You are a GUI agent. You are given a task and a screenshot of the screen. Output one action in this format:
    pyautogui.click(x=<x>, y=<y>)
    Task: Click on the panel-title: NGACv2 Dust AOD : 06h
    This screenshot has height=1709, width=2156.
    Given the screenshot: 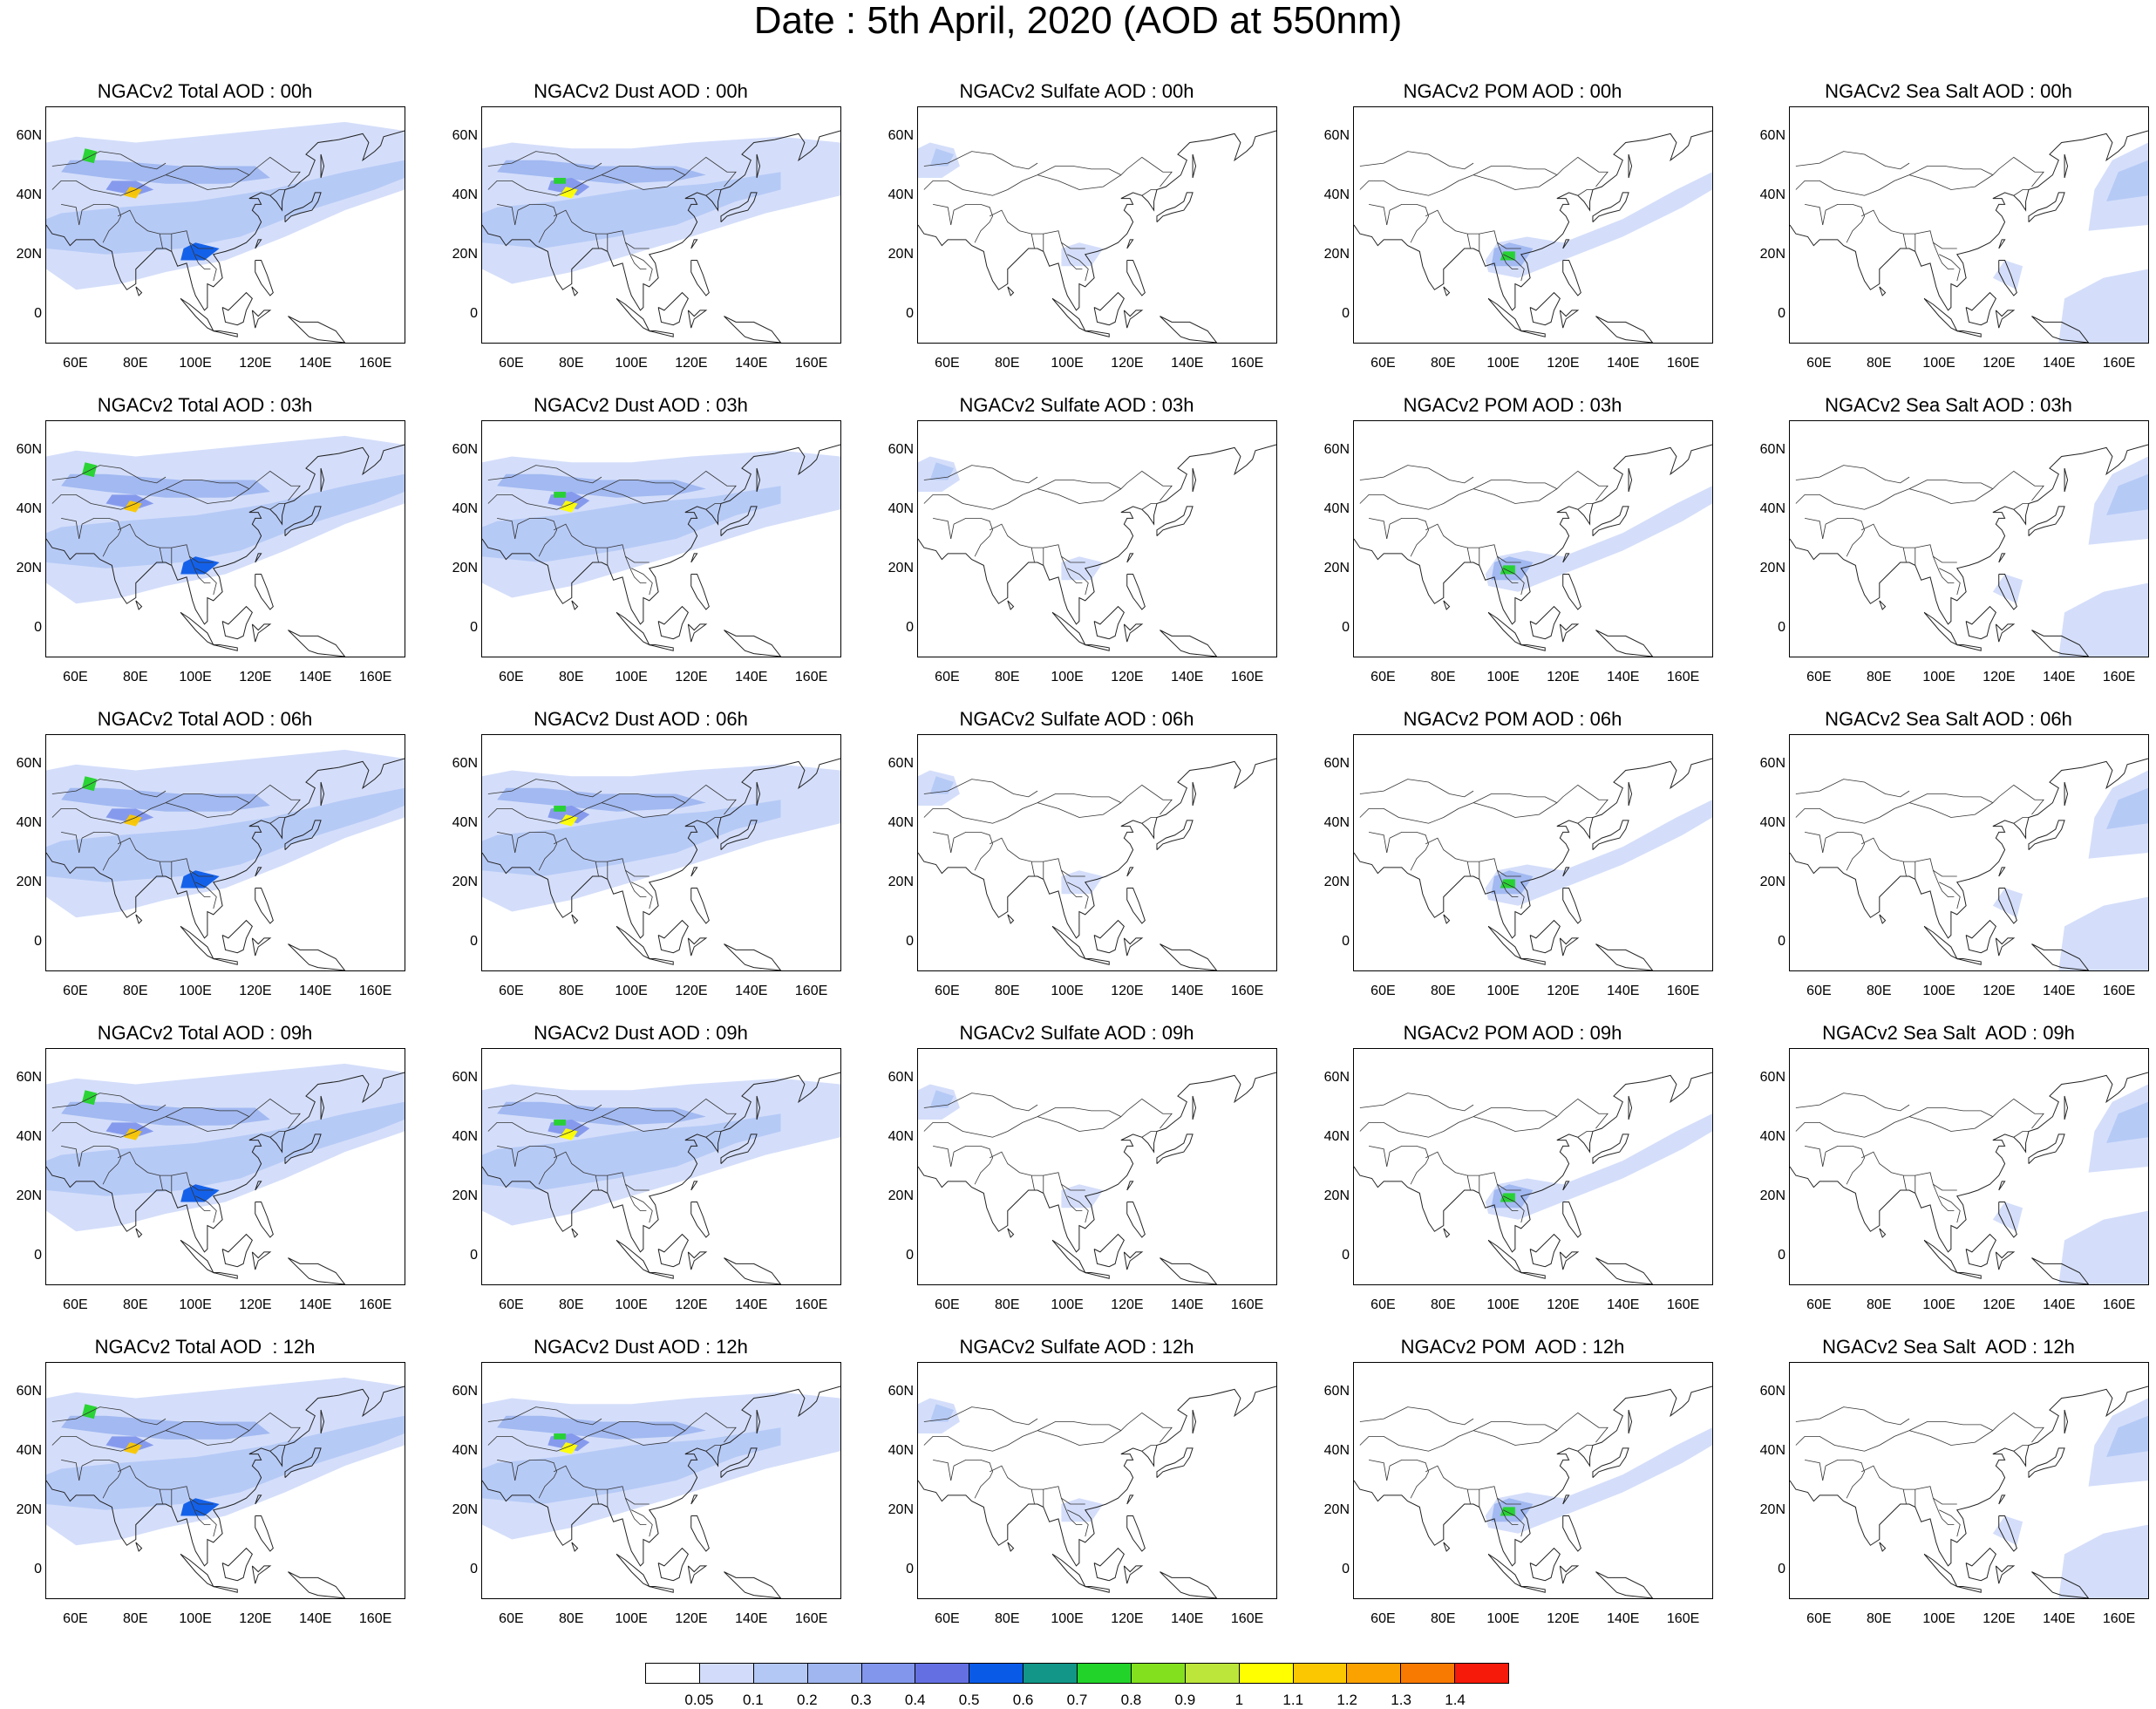 What is the action you would take?
    pyautogui.click(x=641, y=719)
    